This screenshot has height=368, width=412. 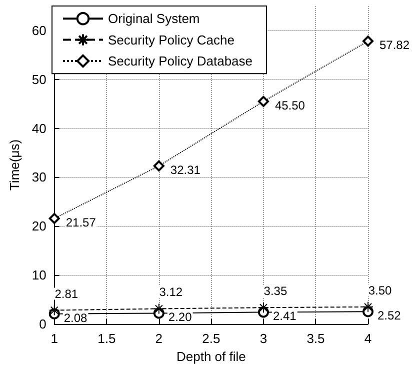 What do you see at coordinates (284, 316) in the screenshot?
I see `data-label: 2.41` at bounding box center [284, 316].